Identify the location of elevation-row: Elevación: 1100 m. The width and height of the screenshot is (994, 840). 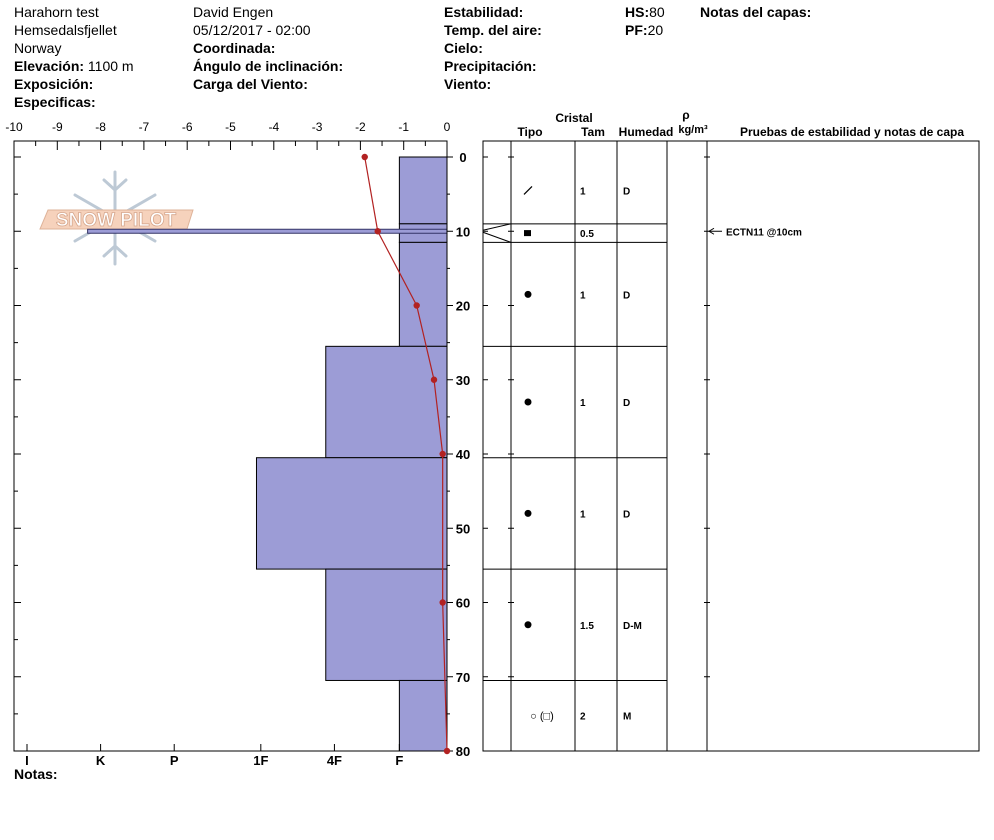
(74, 66).